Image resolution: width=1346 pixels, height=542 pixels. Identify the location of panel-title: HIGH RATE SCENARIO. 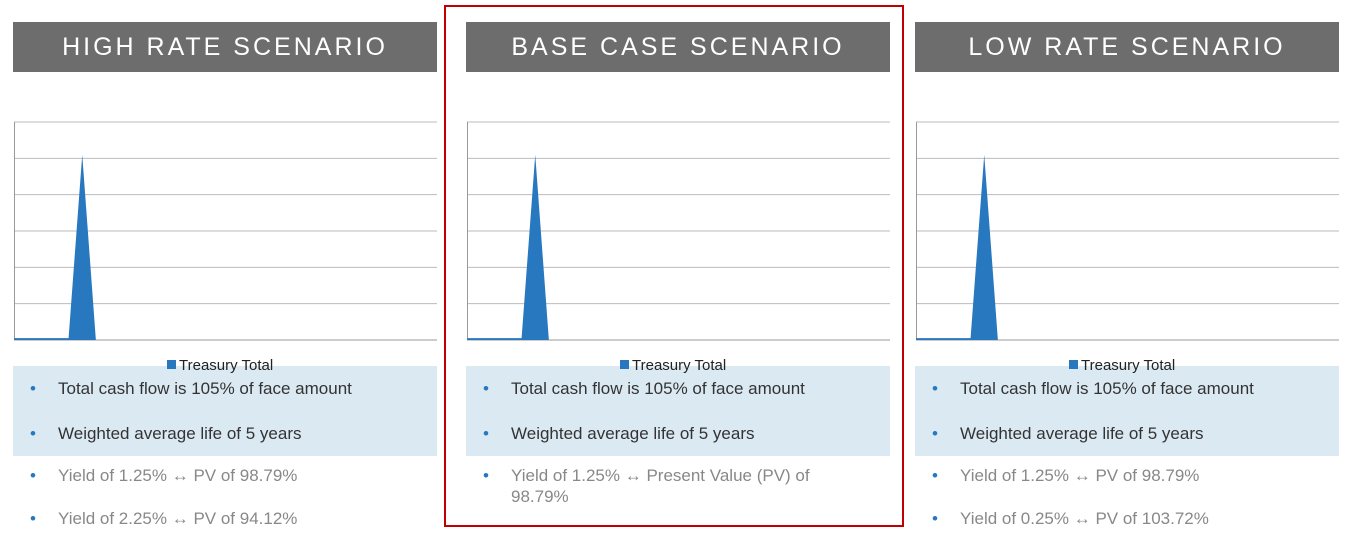
(225, 47).